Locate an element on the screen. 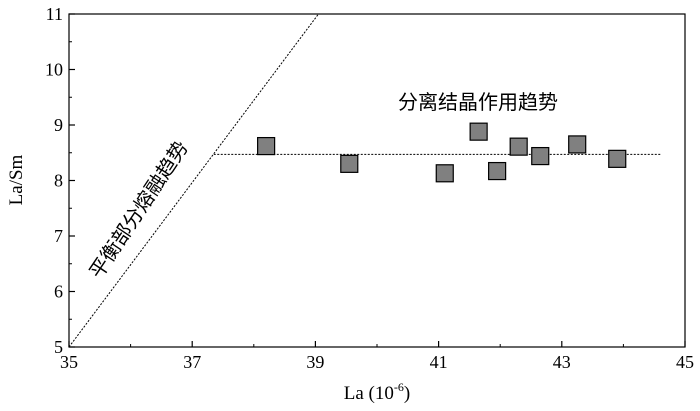  y-axis-ticks: 5 6 7 8 9 10 11 is located at coordinates (60, 180).